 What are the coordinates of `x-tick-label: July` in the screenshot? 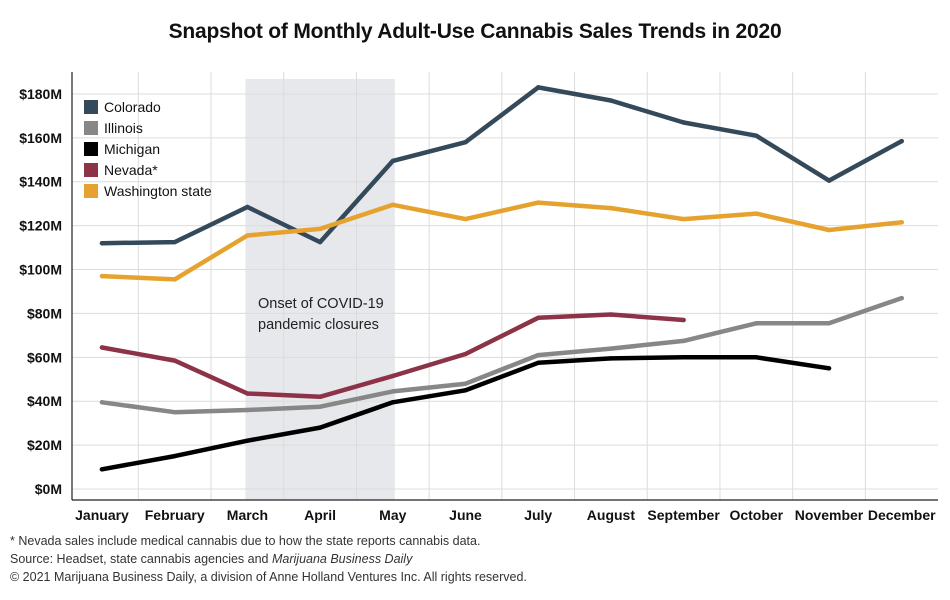 It's located at (538, 515).